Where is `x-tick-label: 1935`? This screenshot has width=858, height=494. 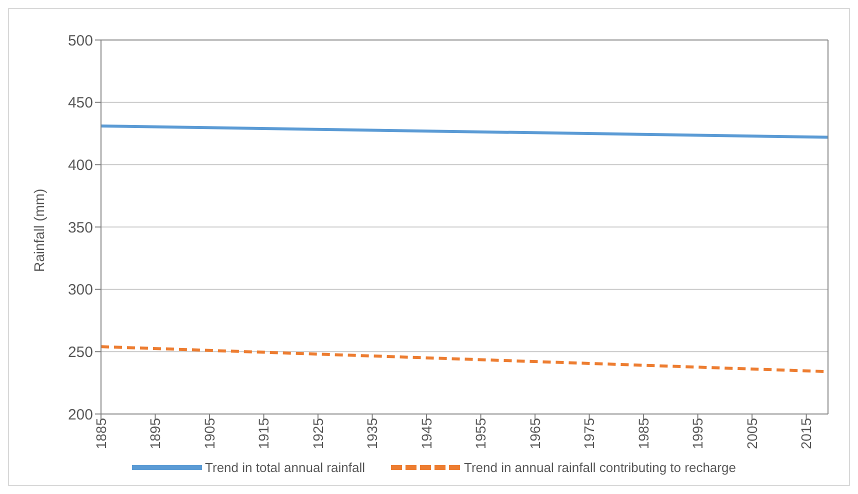
x-tick-label: 1935 is located at coordinates (372, 434).